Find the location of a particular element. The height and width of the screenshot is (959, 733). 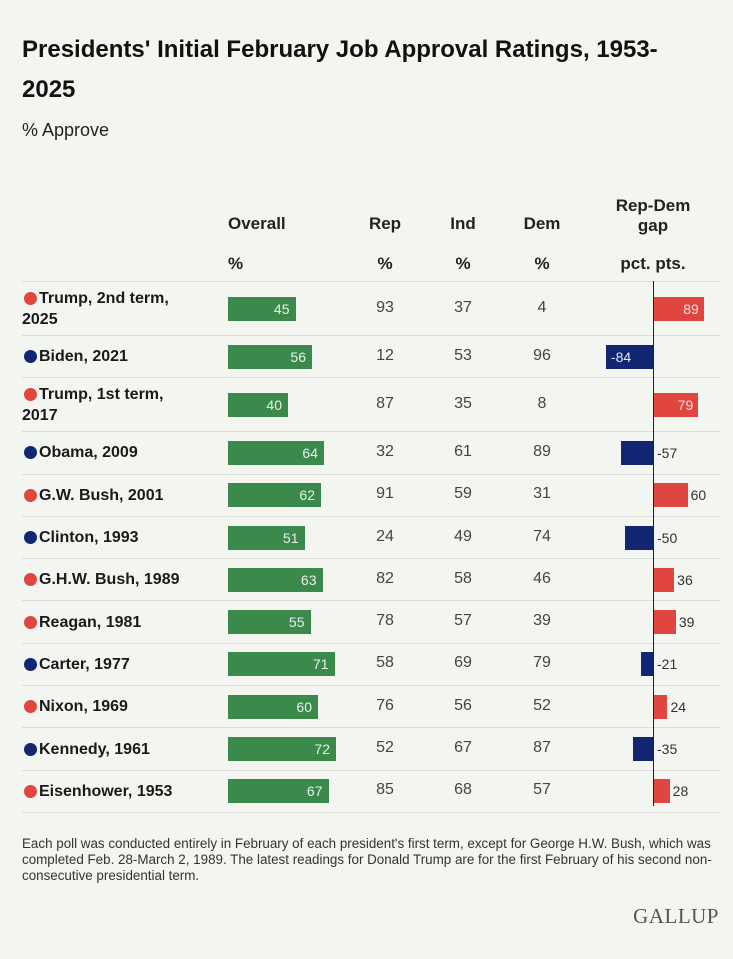

ind-value: 59 is located at coordinates (463, 494).